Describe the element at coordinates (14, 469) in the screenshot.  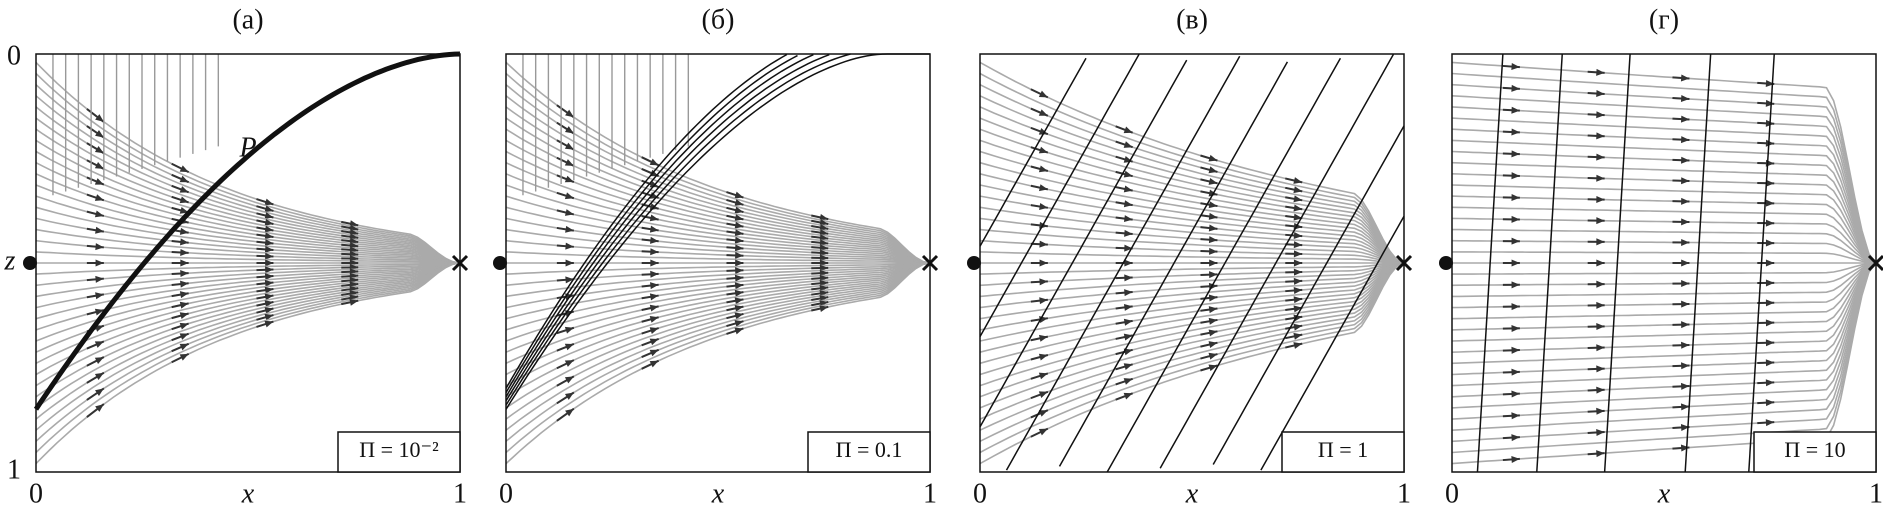
I see `z-tick-label: 1` at that location.